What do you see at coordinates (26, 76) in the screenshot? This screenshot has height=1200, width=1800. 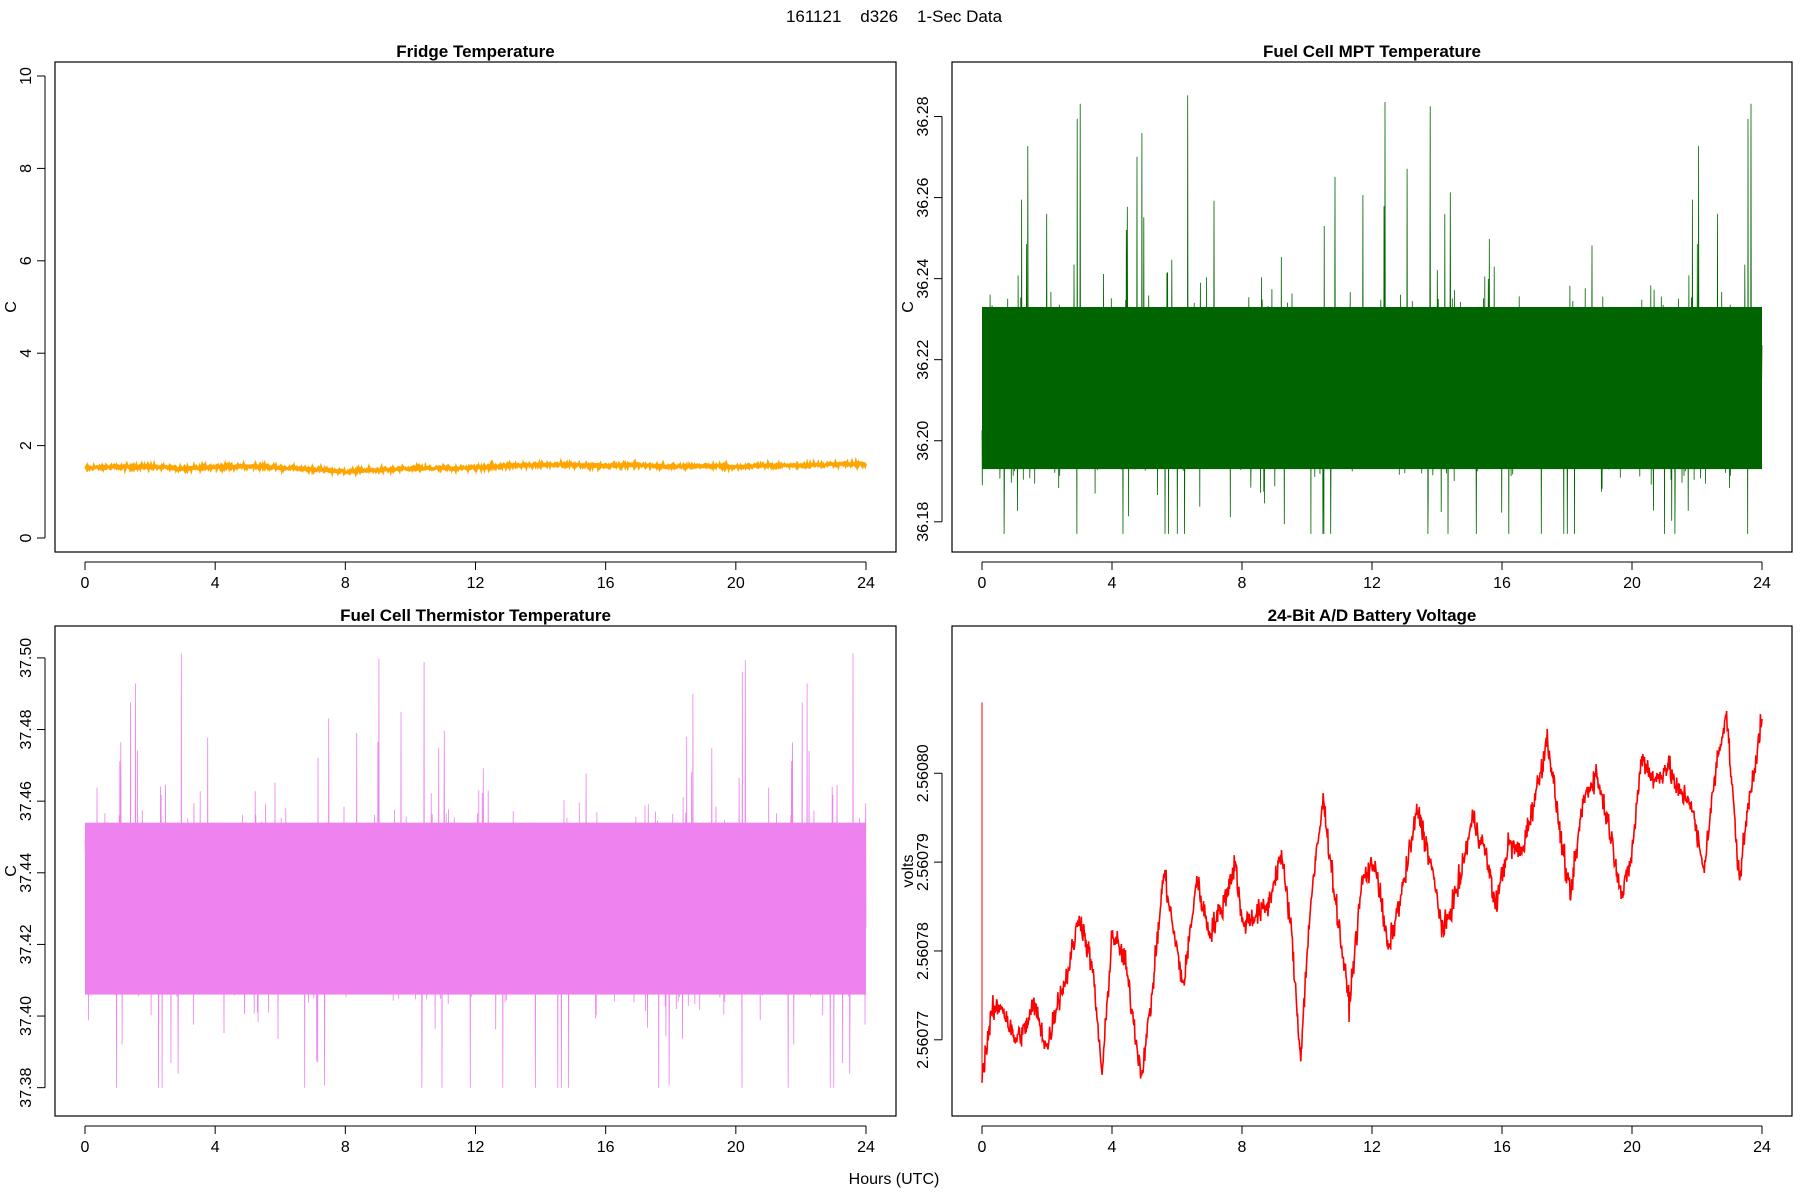 I see `y-tick-label: 10` at bounding box center [26, 76].